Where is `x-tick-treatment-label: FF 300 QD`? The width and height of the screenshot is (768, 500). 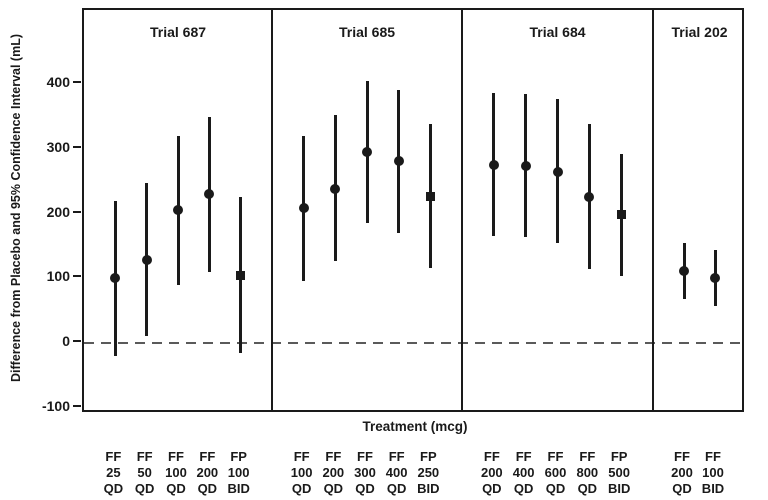
x-tick-treatment-label: FF 300 QD is located at coordinates (365, 473).